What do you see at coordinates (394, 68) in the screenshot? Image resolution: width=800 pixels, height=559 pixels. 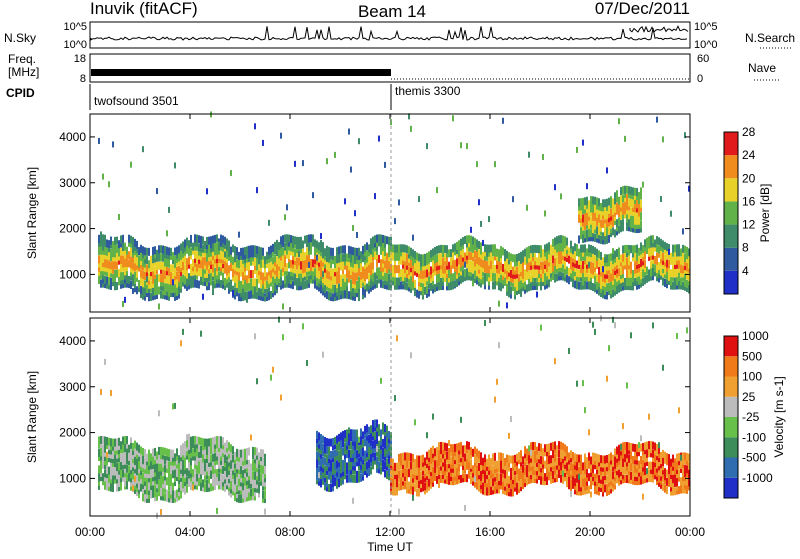 I see `frequency-panel: Freq. [MHz] 18 8 60 0 Nave` at bounding box center [394, 68].